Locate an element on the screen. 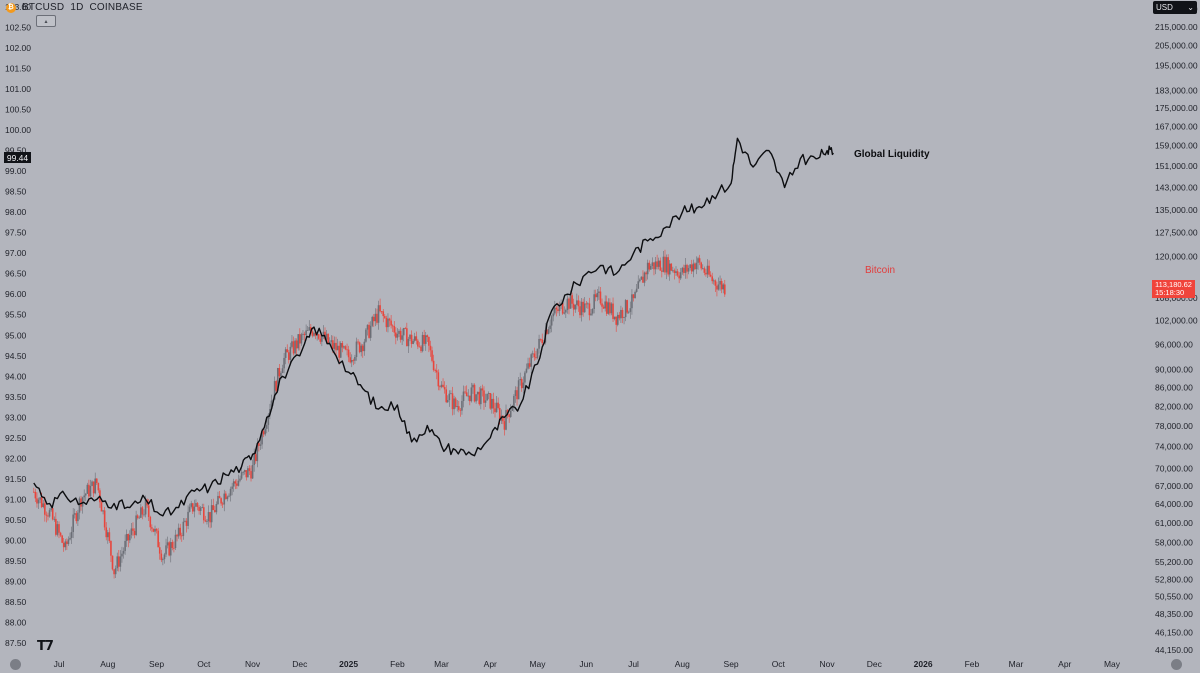 The image size is (1200, 673). right-tick-label: 215,000.00 is located at coordinates (1176, 27).